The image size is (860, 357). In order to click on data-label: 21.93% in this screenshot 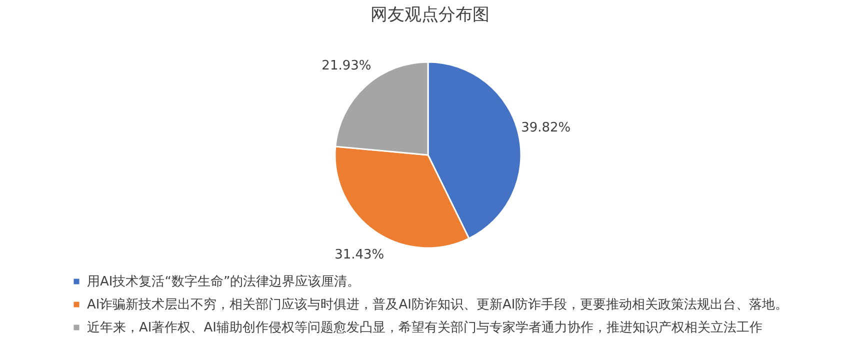, I will do `click(347, 66)`.